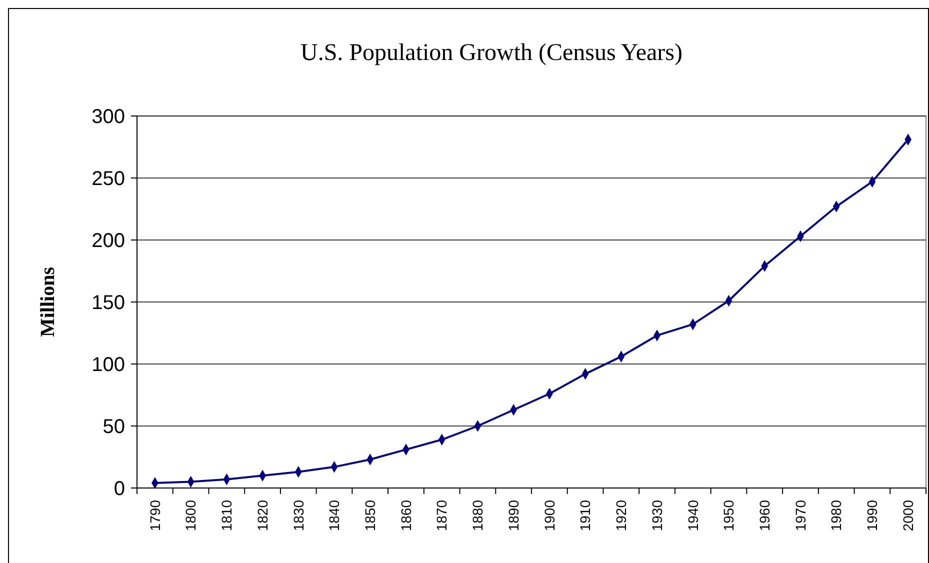 The height and width of the screenshot is (563, 929). What do you see at coordinates (406, 516) in the screenshot?
I see `x-tick-label: 1860` at bounding box center [406, 516].